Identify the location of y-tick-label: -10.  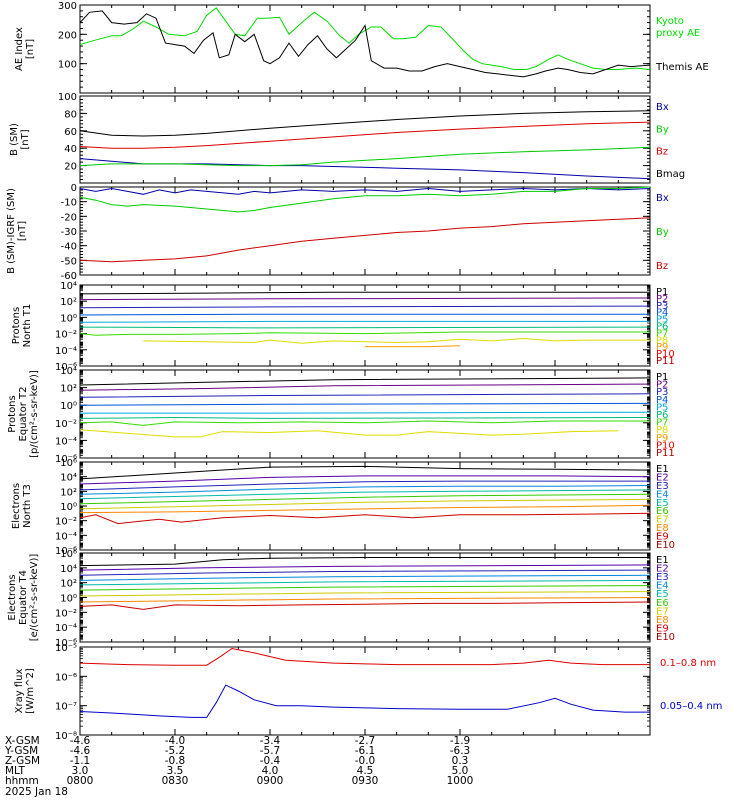
(69, 203).